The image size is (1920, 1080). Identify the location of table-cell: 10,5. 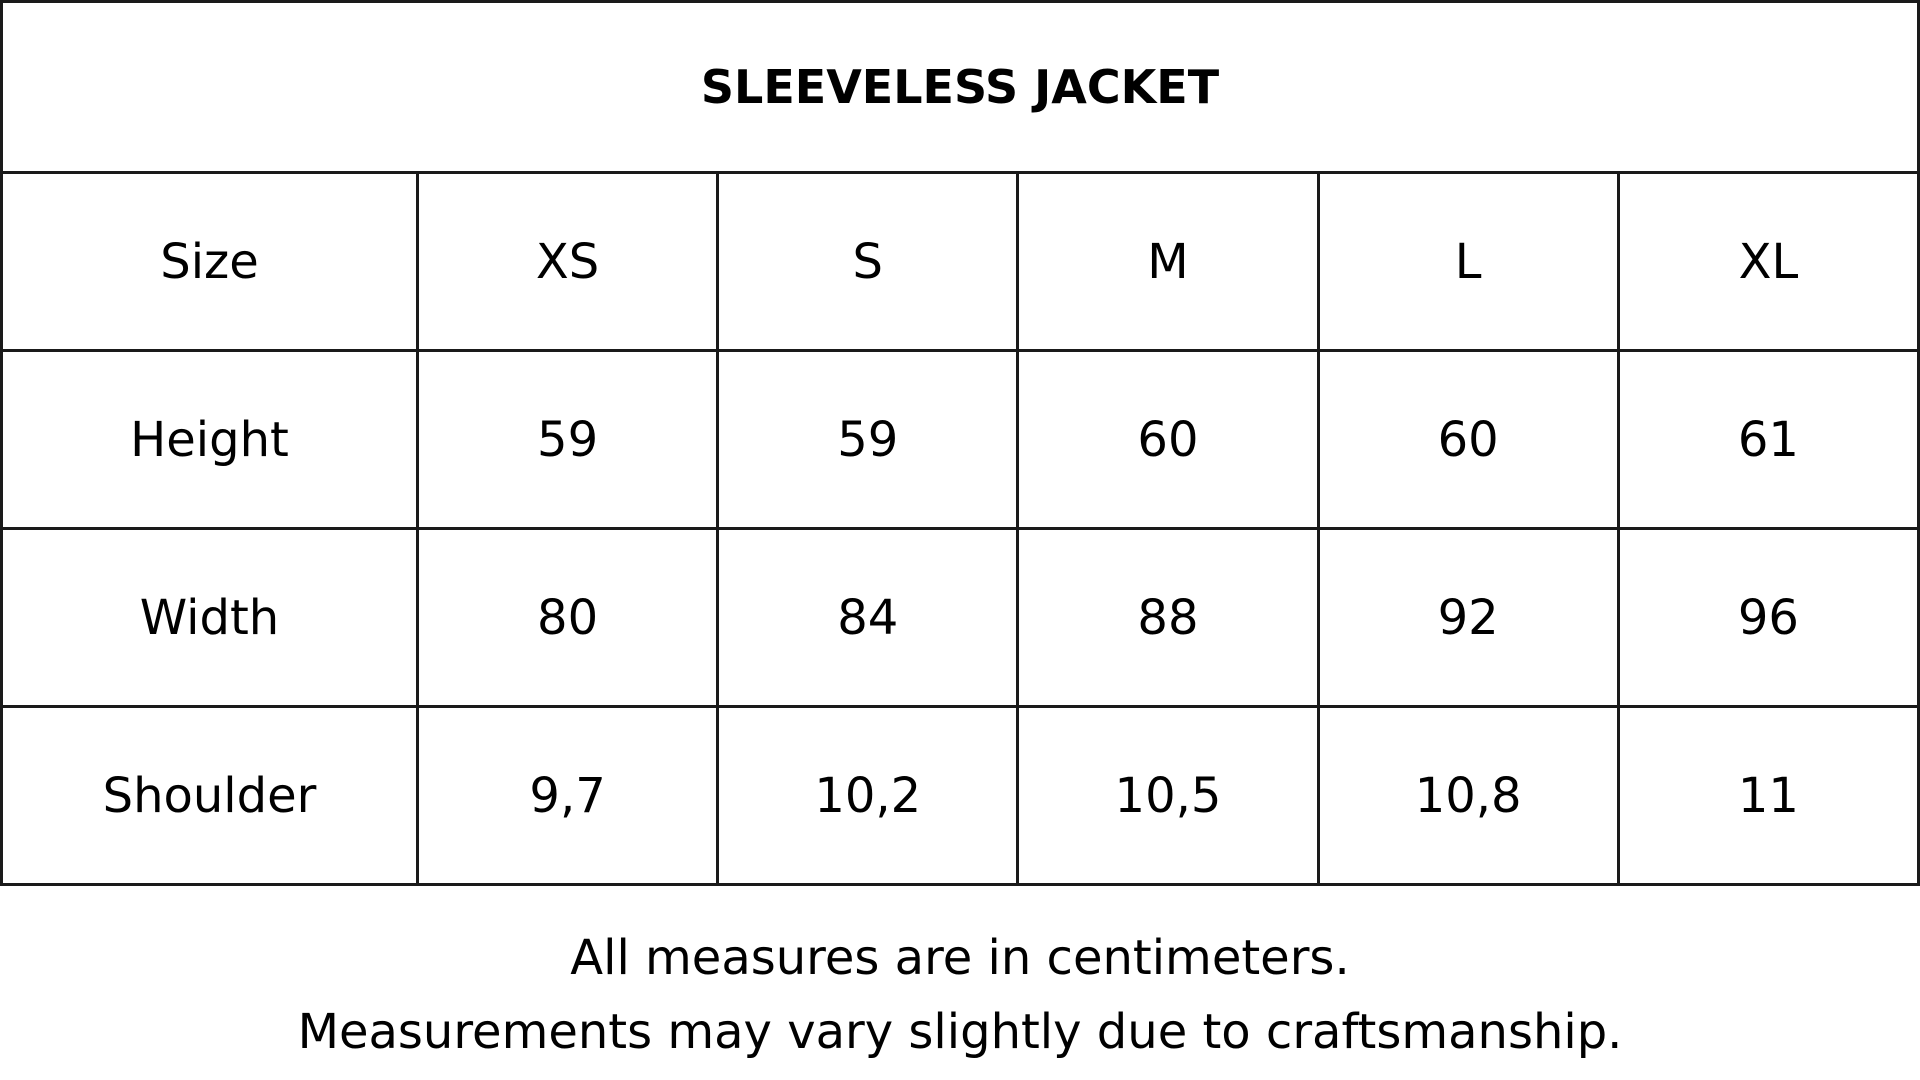
(1168, 795).